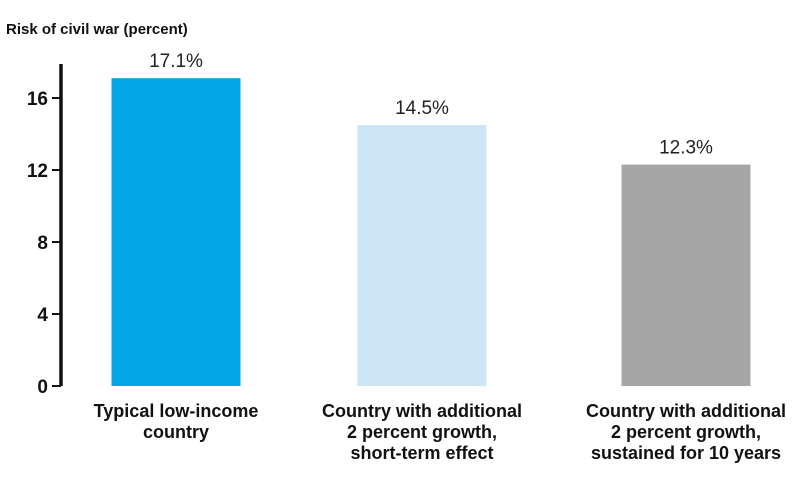 The width and height of the screenshot is (809, 480). Describe the element at coordinates (422, 108) in the screenshot. I see `data-label: 14.5%` at that location.